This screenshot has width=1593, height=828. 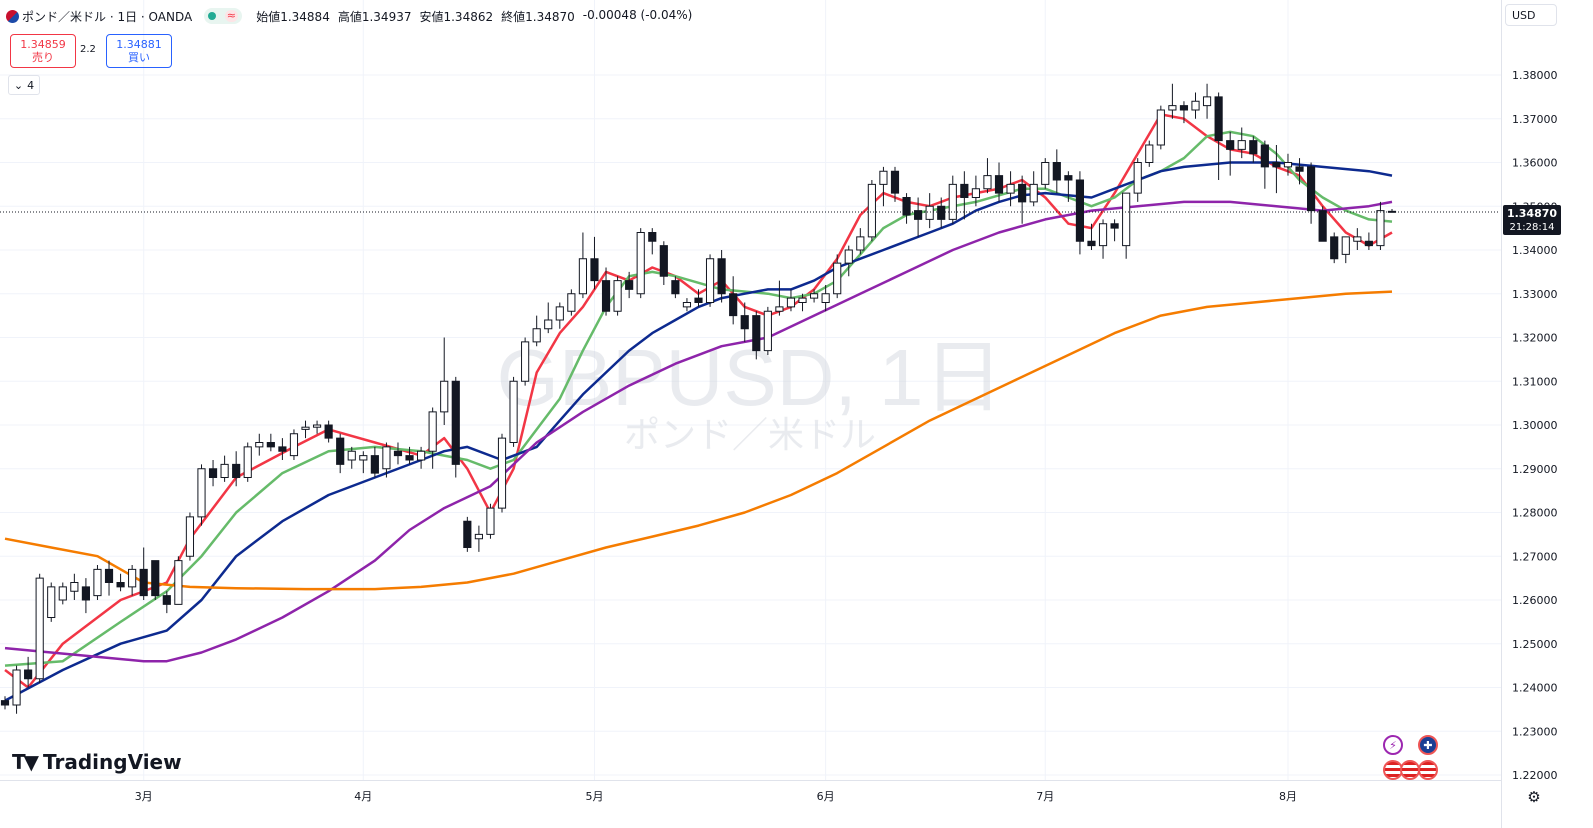 What do you see at coordinates (1535, 469) in the screenshot?
I see `y-tick-label: 1.29000` at bounding box center [1535, 469].